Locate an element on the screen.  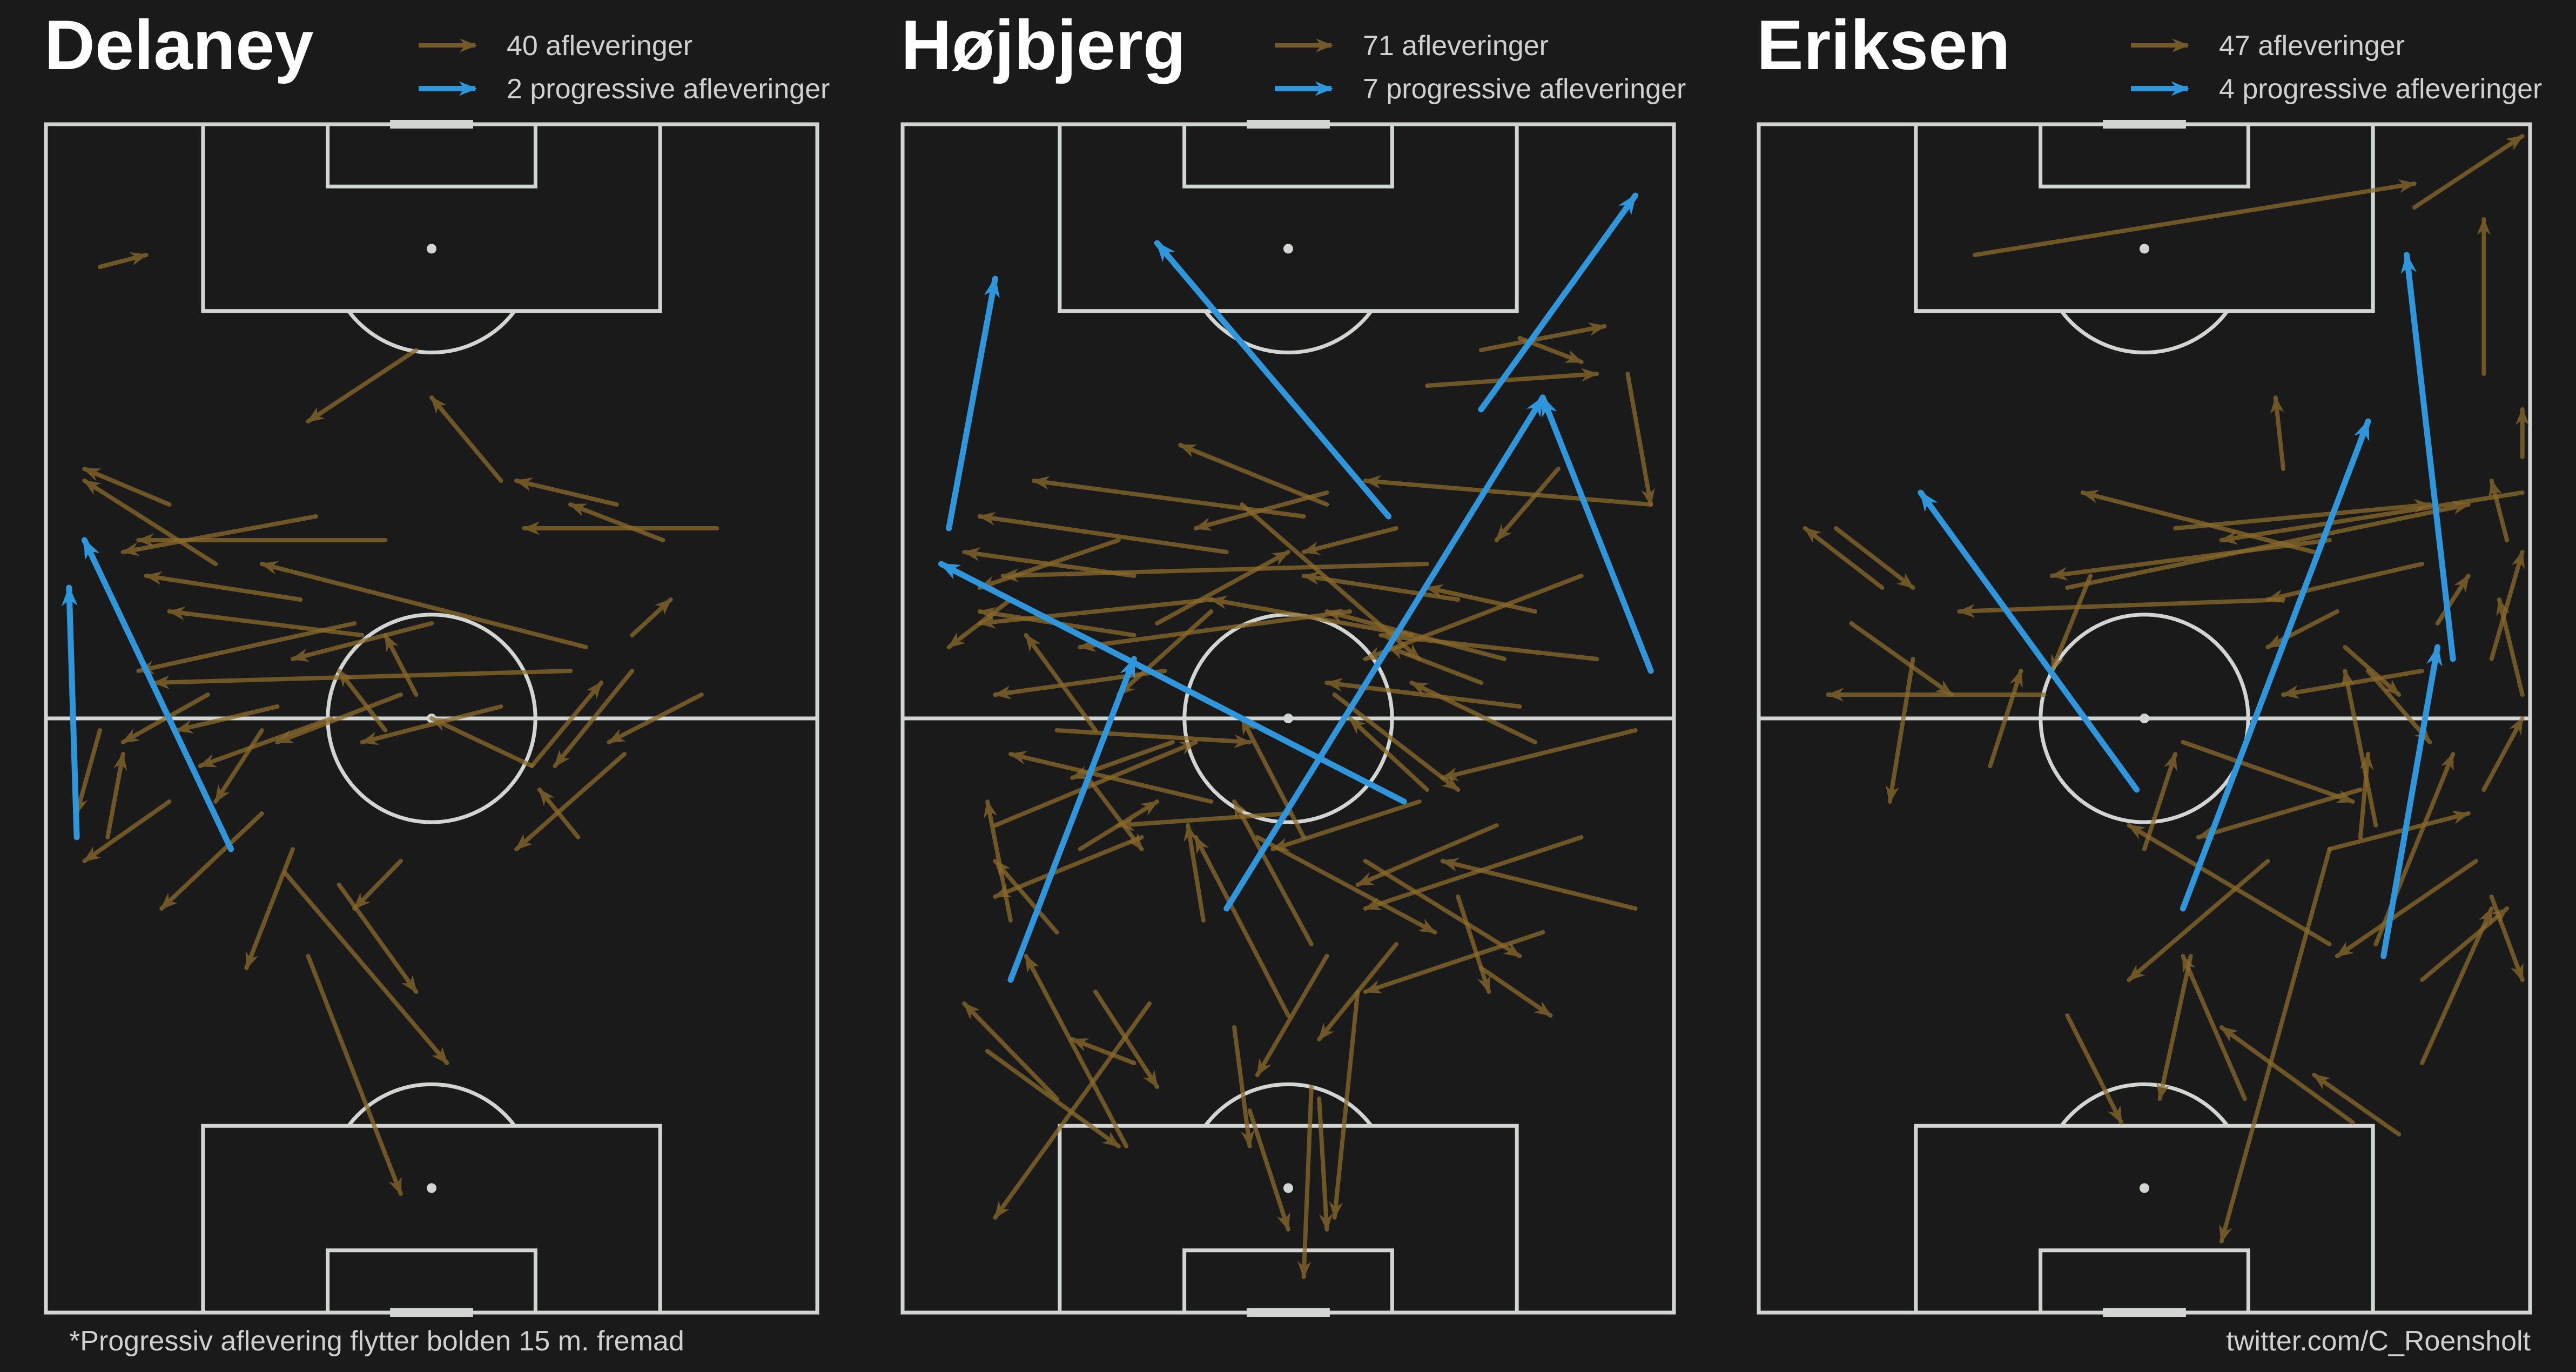
legend-progressive-label: 2 progressive afleveringer is located at coordinates (668, 89).